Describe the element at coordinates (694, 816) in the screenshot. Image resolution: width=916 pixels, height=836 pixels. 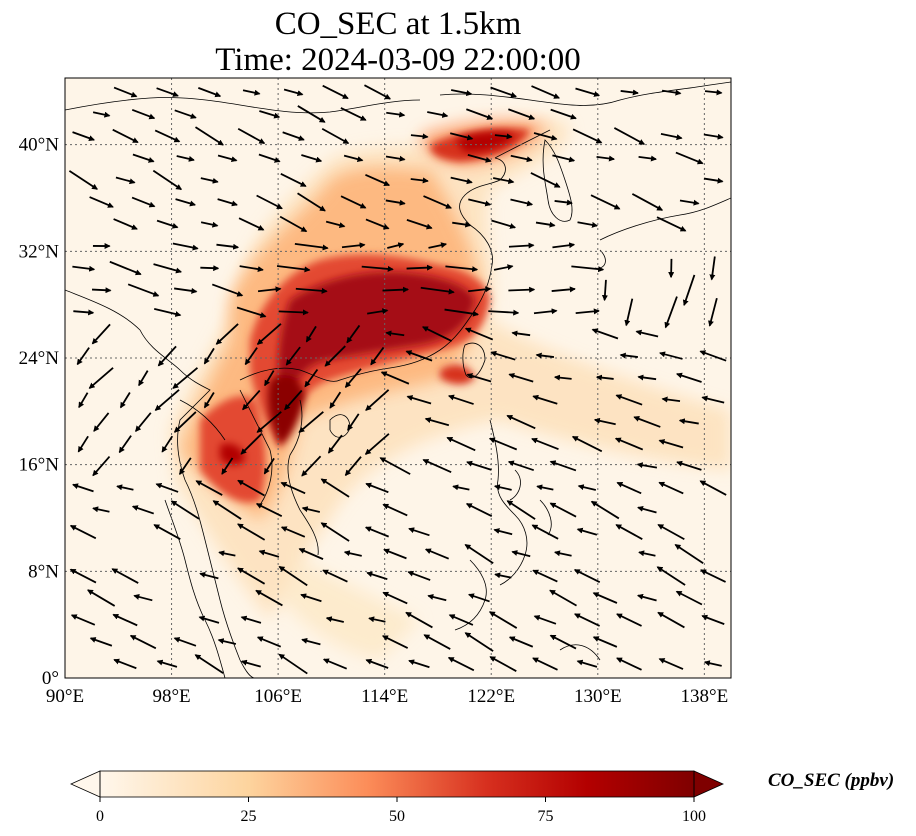
I see `colorbar-tick-label: 100` at that location.